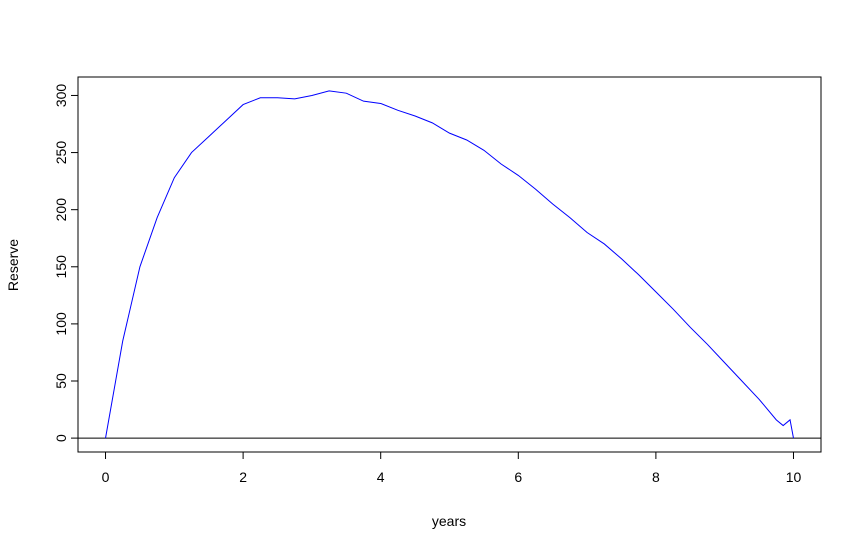 The width and height of the screenshot is (862, 550). What do you see at coordinates (518, 477) in the screenshot?
I see `x-tick-label: 6` at bounding box center [518, 477].